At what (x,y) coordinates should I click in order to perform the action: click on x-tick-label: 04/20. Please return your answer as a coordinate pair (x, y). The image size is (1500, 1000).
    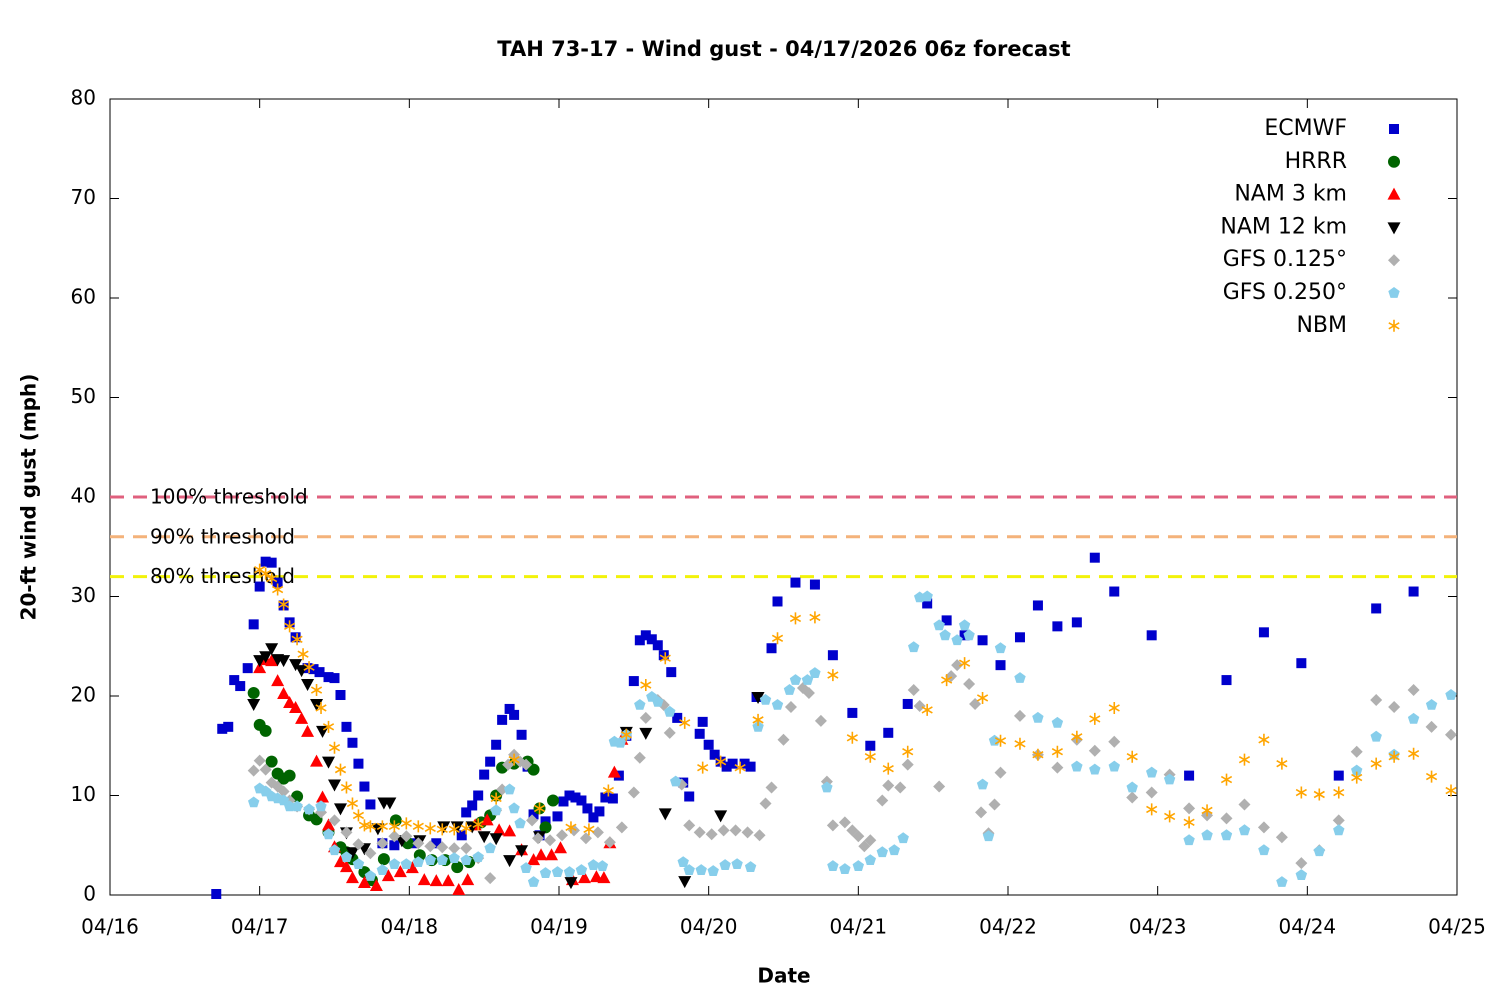
    Looking at the image, I should click on (709, 927).